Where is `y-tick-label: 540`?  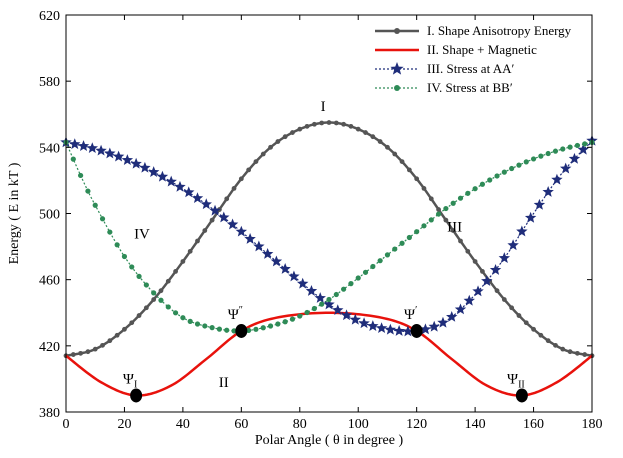
y-tick-label: 540 is located at coordinates (49, 148).